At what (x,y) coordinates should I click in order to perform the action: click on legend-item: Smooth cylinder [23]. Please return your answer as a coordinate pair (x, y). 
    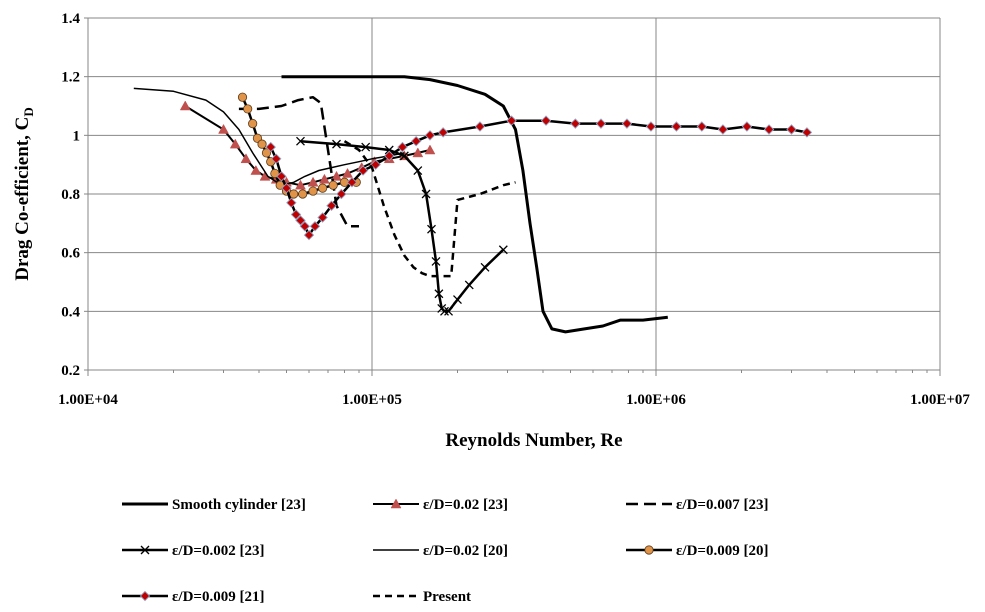
    Looking at the image, I should click on (214, 505).